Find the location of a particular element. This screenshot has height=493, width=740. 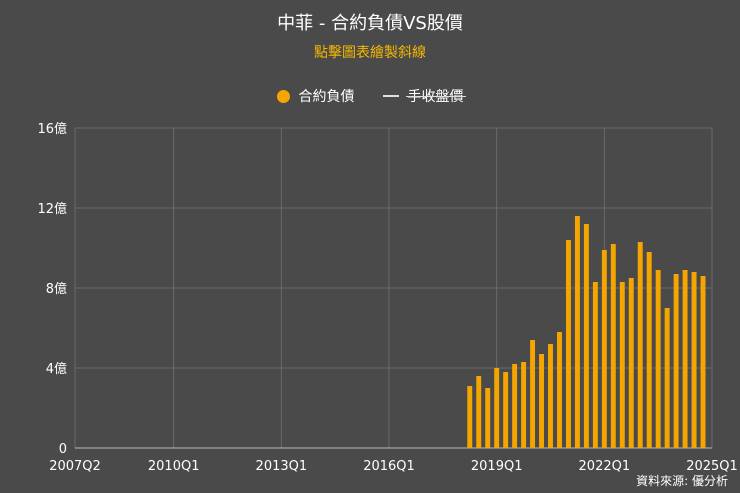

legend-item-contract-liabilities: 合約負債 is located at coordinates (315, 96).